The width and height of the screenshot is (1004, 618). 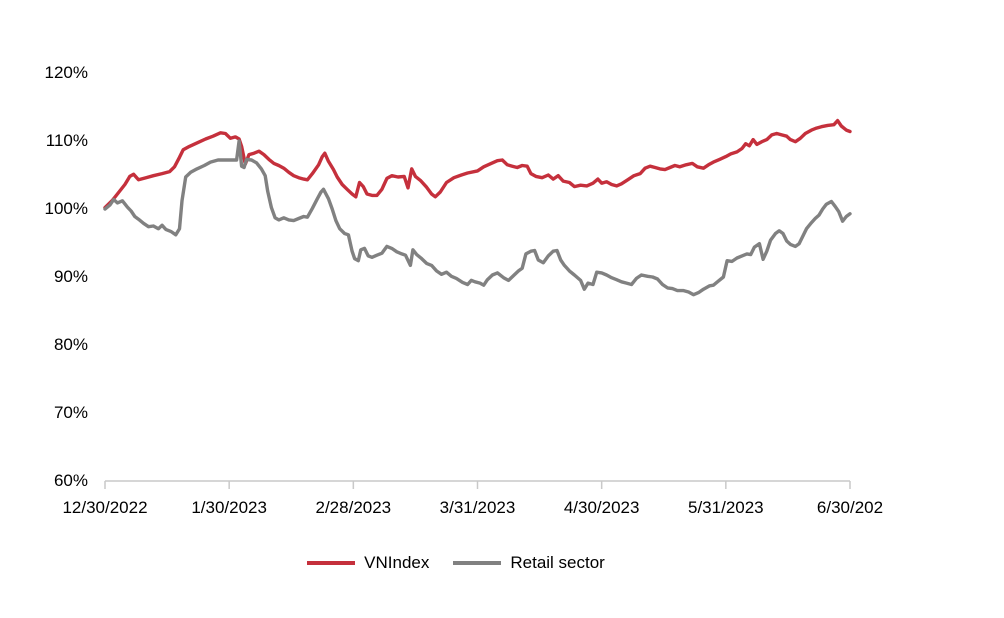 I want to click on x-axis-tick-label: 1/30/2023, so click(x=229, y=507).